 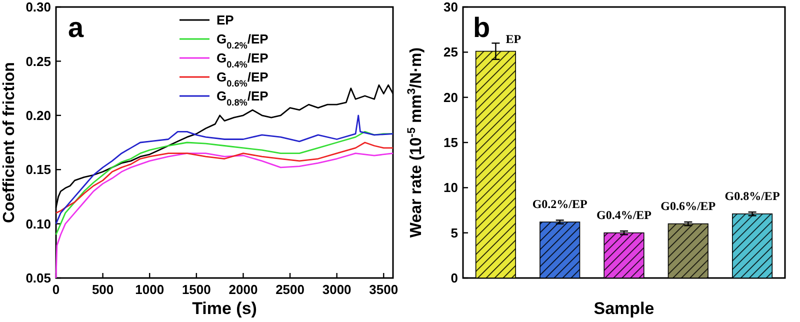 What do you see at coordinates (242, 41) in the screenshot?
I see `legend-label: G$_{0.2%}$/EP` at bounding box center [242, 41].